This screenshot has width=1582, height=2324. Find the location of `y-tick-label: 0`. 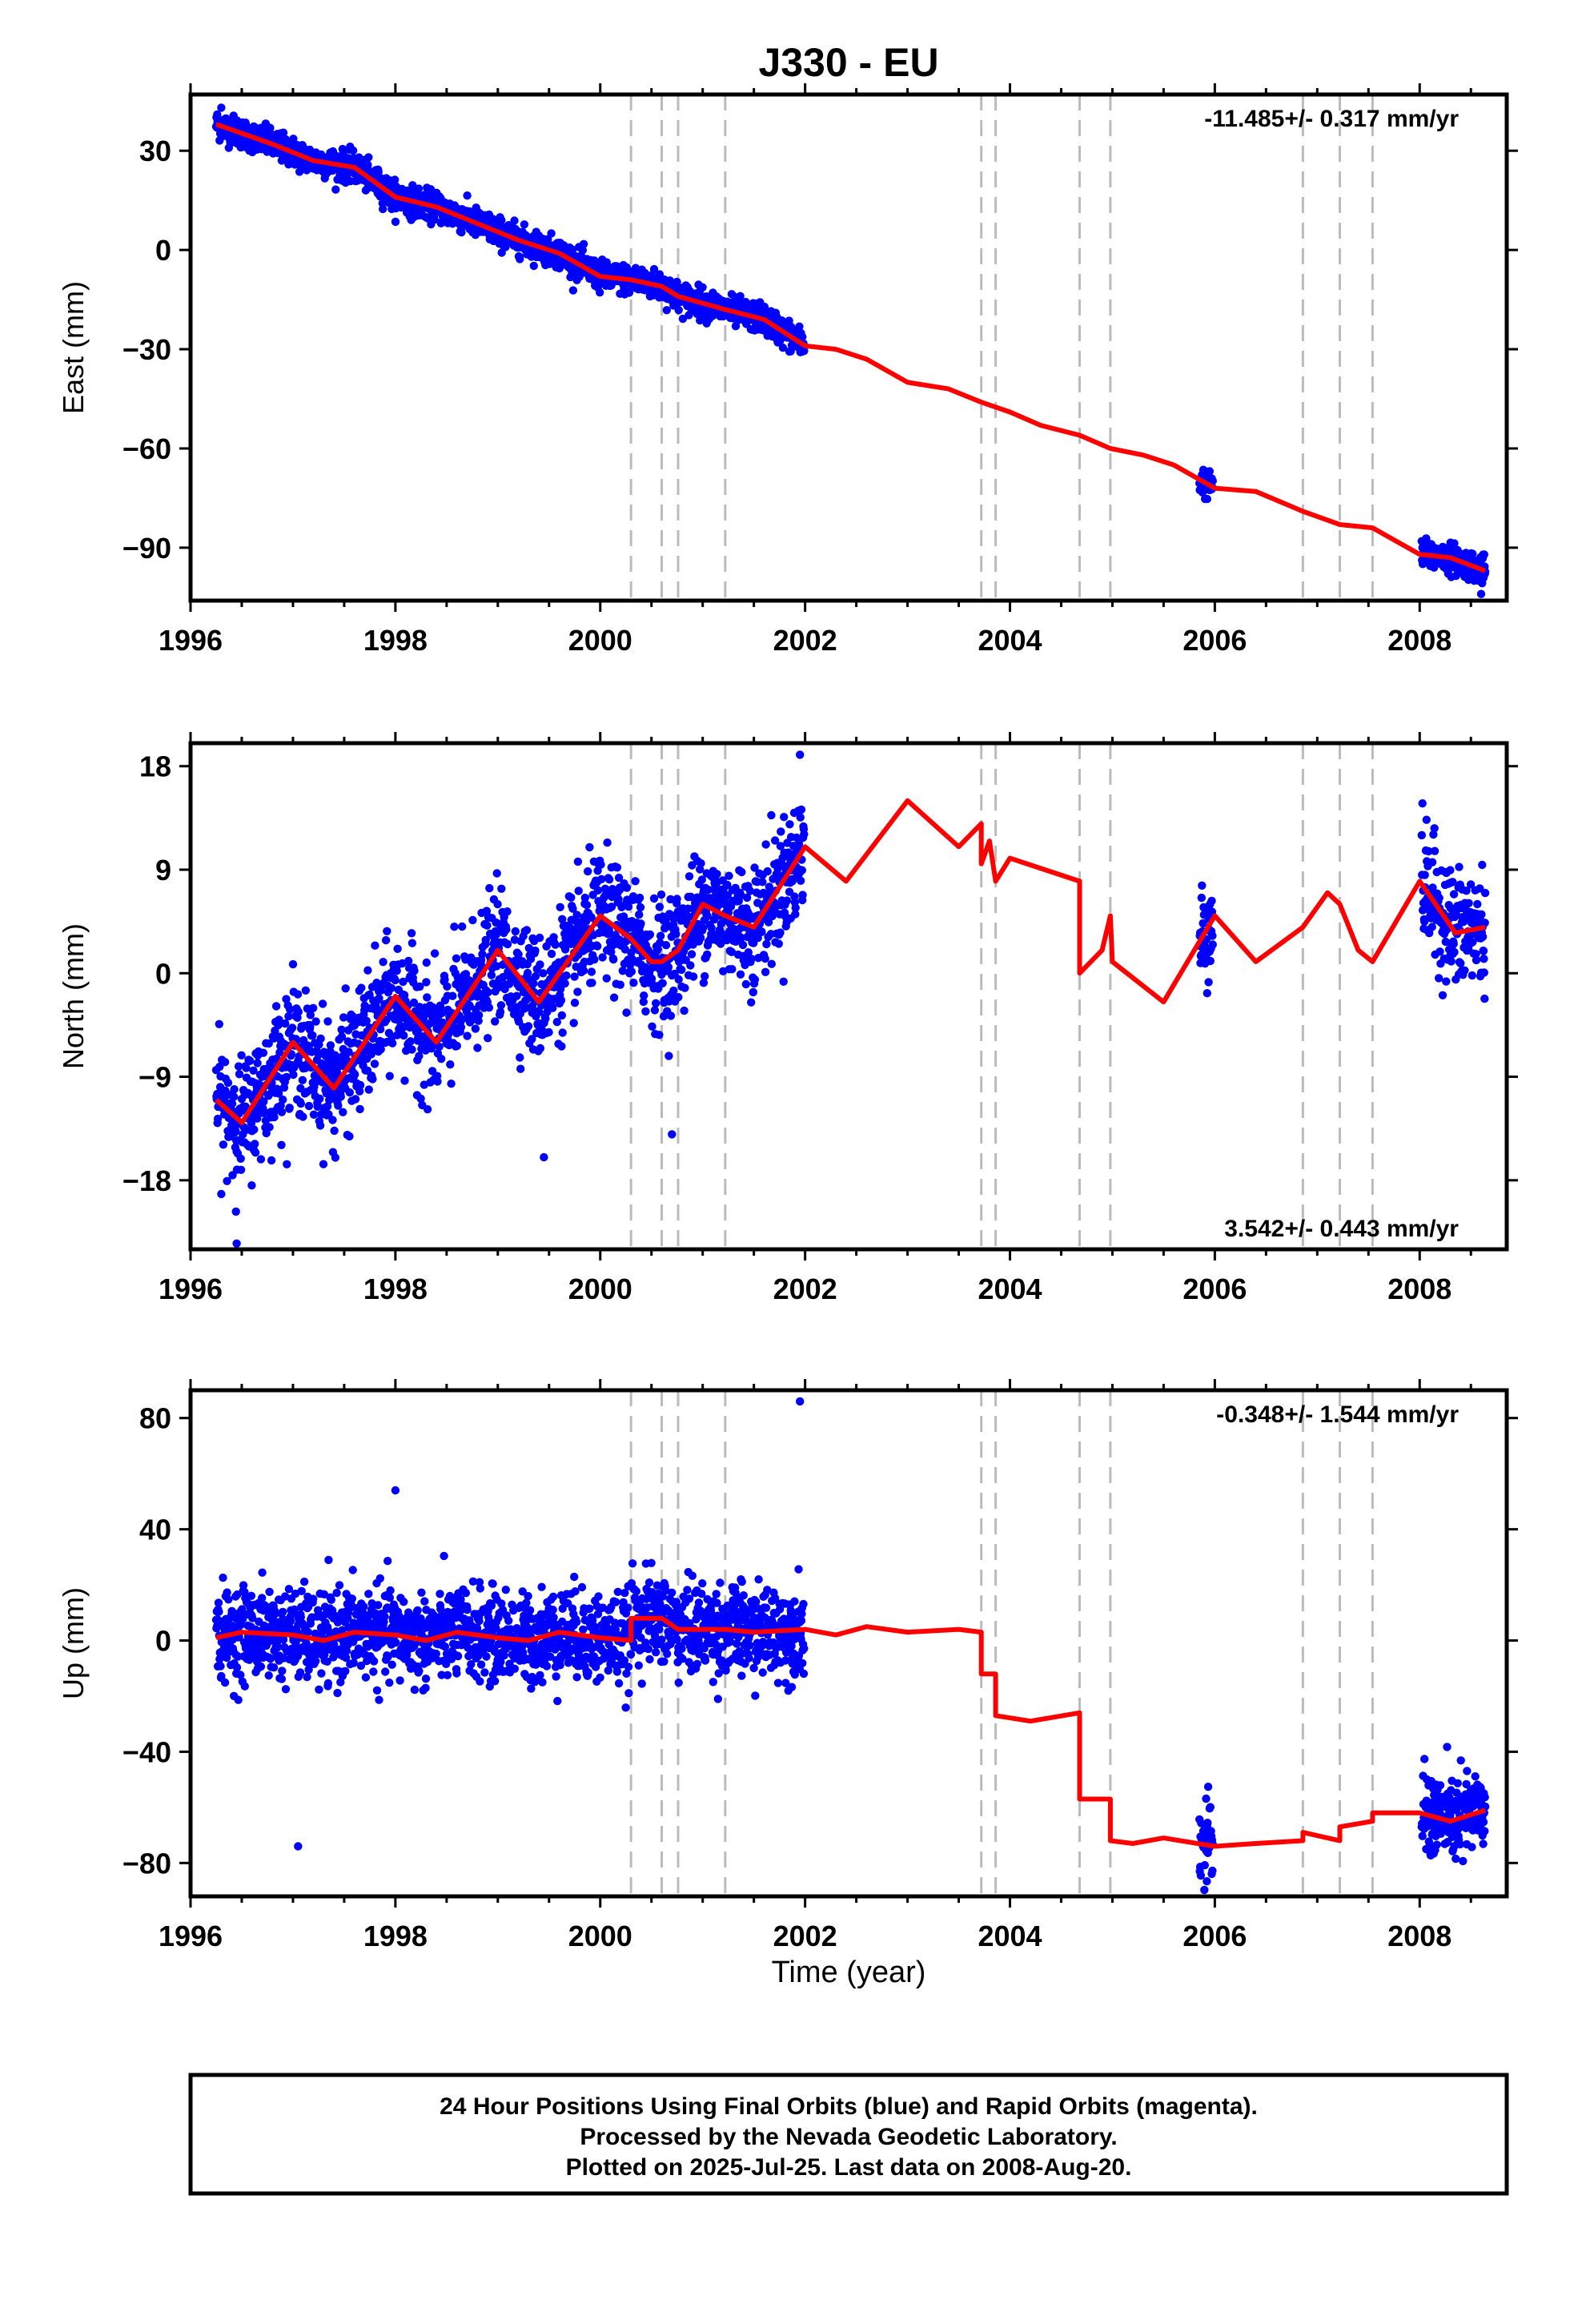

y-tick-label: 0 is located at coordinates (163, 250).